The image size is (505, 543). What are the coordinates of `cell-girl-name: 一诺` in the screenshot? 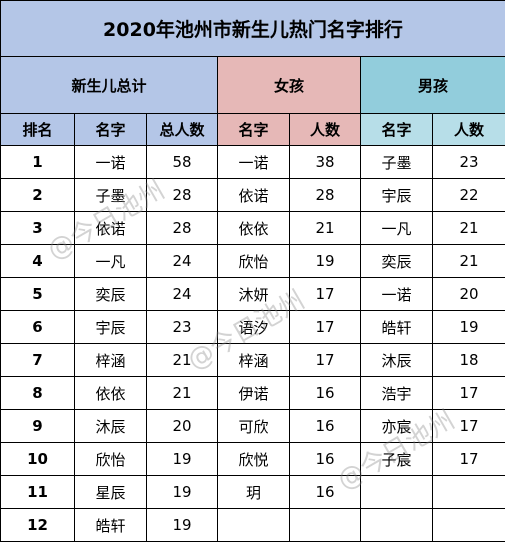 It's located at (253, 162).